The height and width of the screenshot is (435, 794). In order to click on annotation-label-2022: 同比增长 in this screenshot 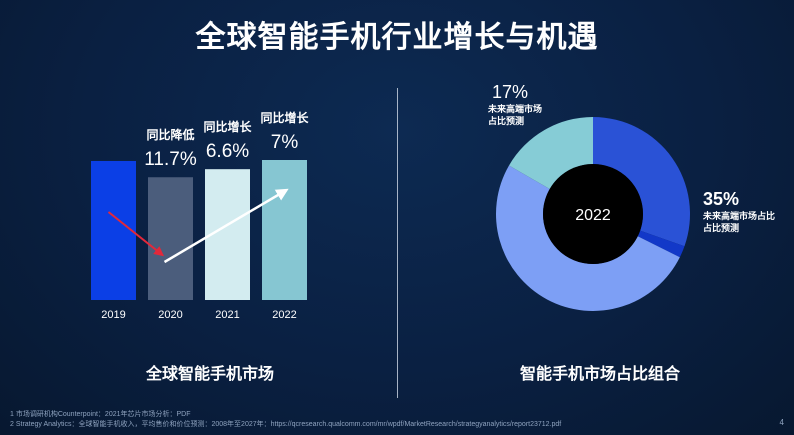, I will do `click(284, 117)`.